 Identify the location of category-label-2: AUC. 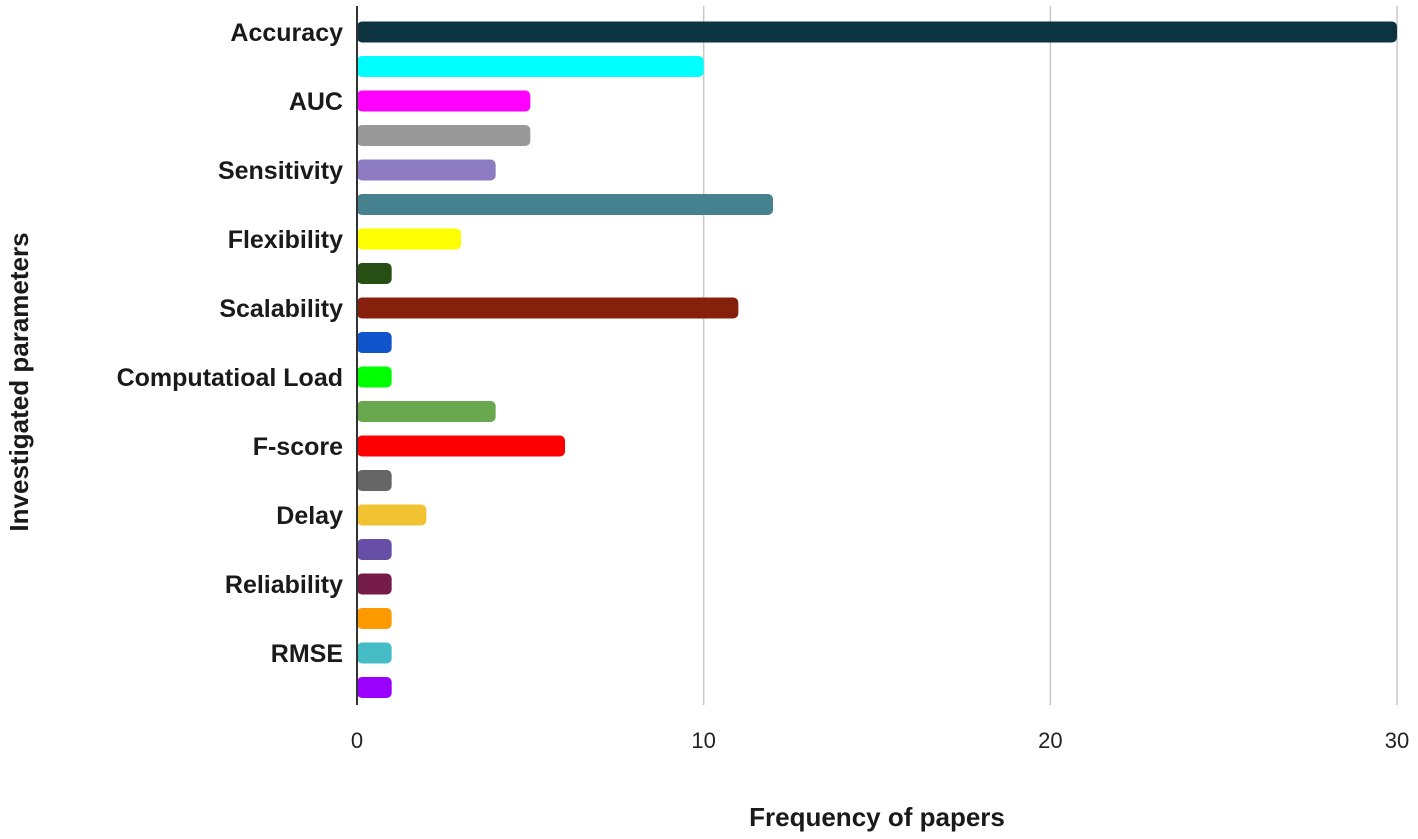
(316, 102).